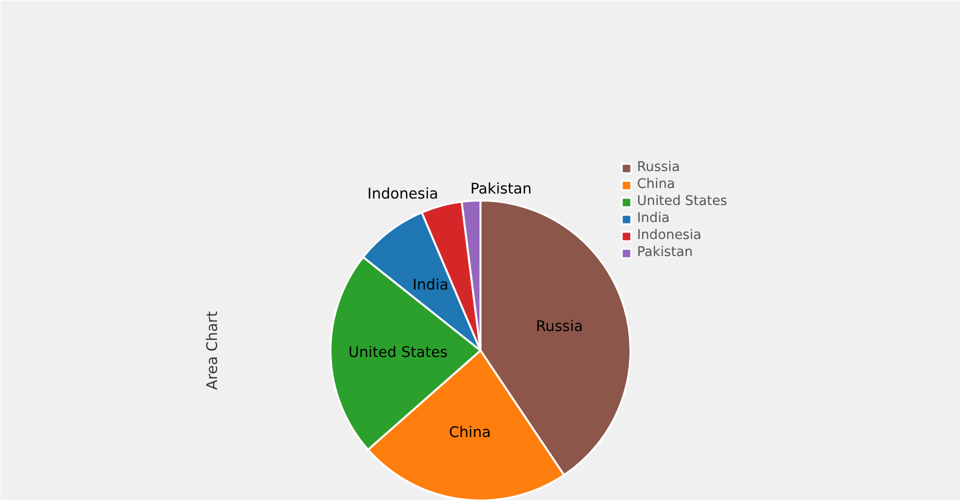 This screenshot has width=960, height=500. Describe the element at coordinates (469, 432) in the screenshot. I see `slice-label: China` at that location.